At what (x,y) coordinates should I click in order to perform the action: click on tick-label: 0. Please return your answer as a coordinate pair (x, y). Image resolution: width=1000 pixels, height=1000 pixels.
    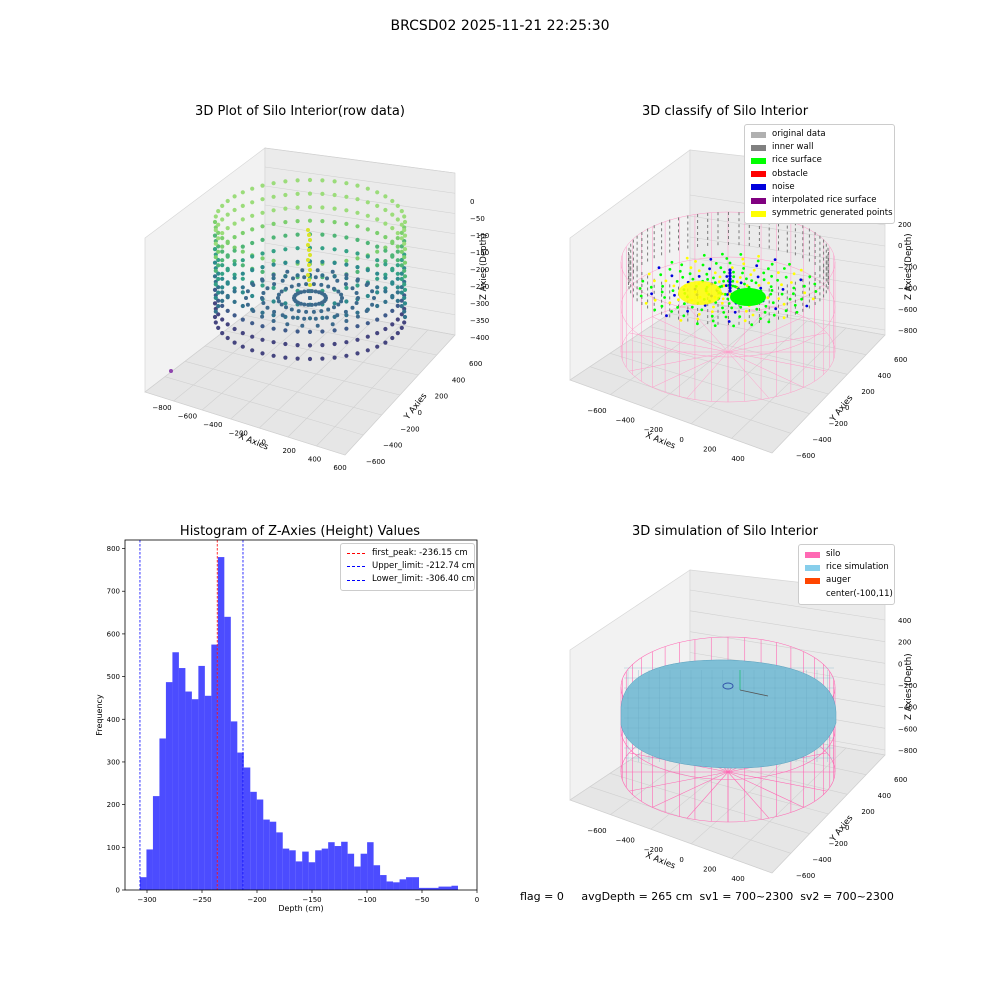
    Looking at the image, I should click on (847, 408).